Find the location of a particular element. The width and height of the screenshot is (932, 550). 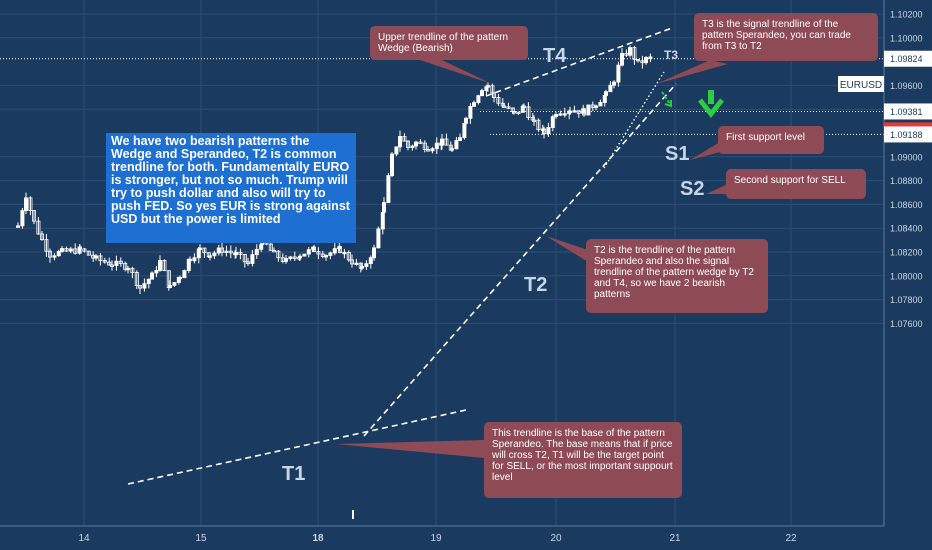

x-tick-label: 14 is located at coordinates (84, 538).